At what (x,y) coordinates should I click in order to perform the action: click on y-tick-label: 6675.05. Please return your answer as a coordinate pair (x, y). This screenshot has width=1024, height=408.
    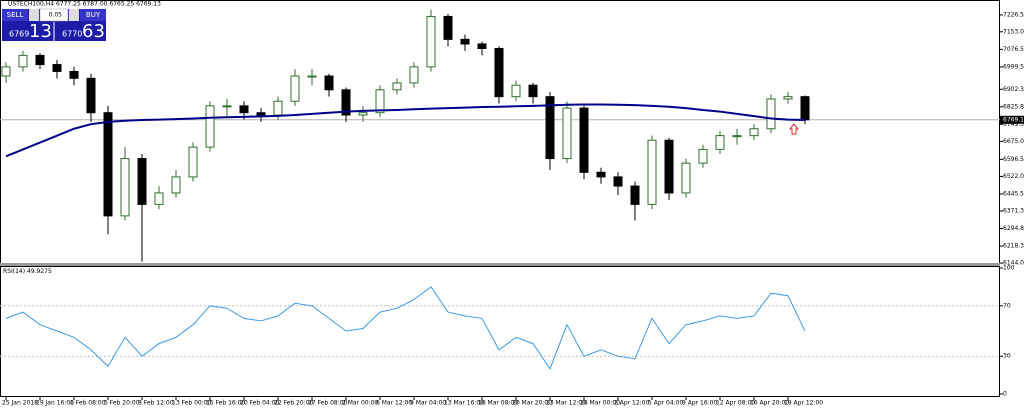
    Looking at the image, I should click on (1013, 141).